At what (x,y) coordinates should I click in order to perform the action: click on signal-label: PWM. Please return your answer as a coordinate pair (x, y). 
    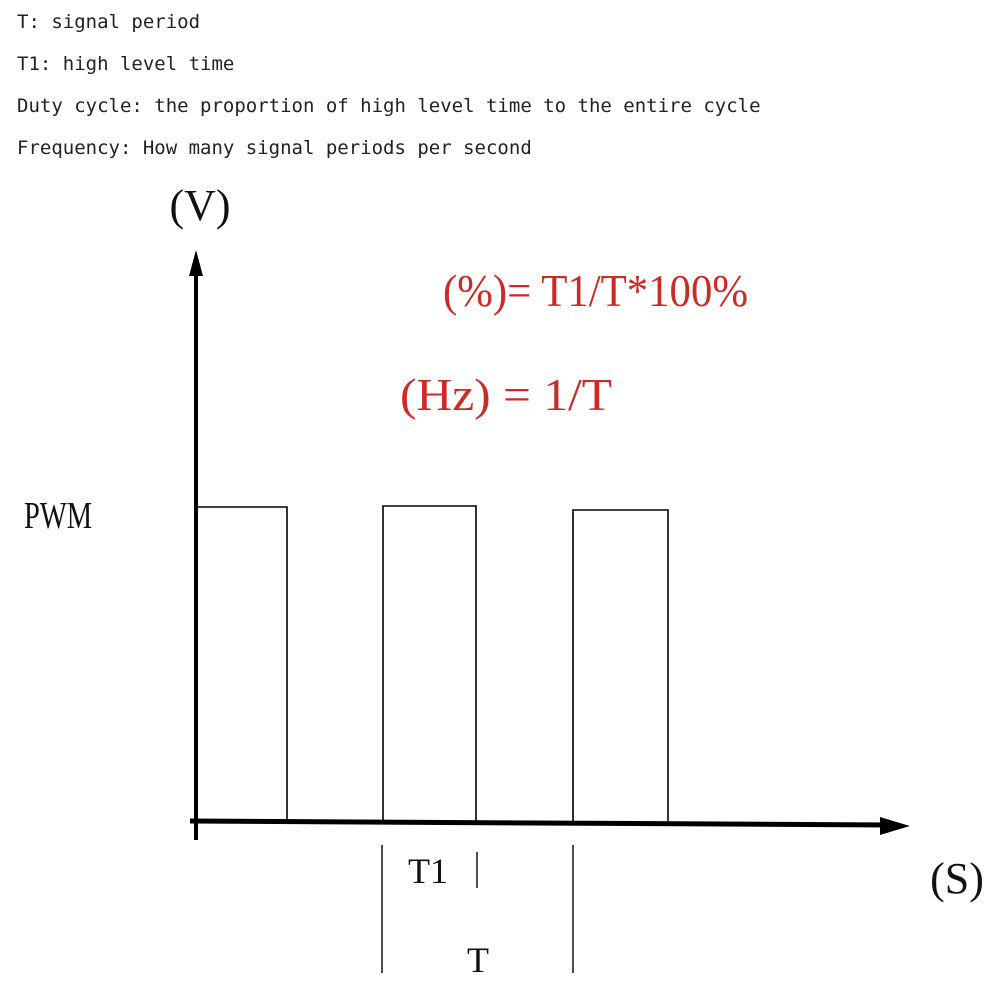
    Looking at the image, I should click on (58, 516).